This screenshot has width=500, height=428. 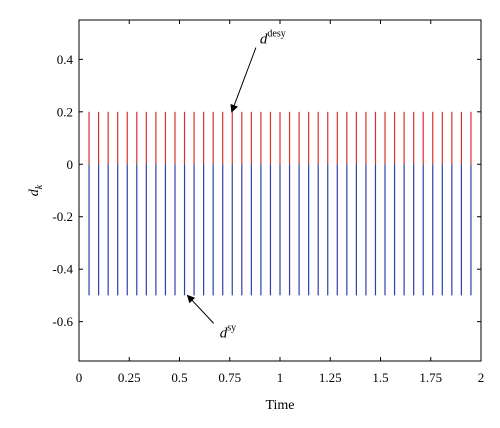 I want to click on y-tick-label: -0.4, so click(x=62, y=269).